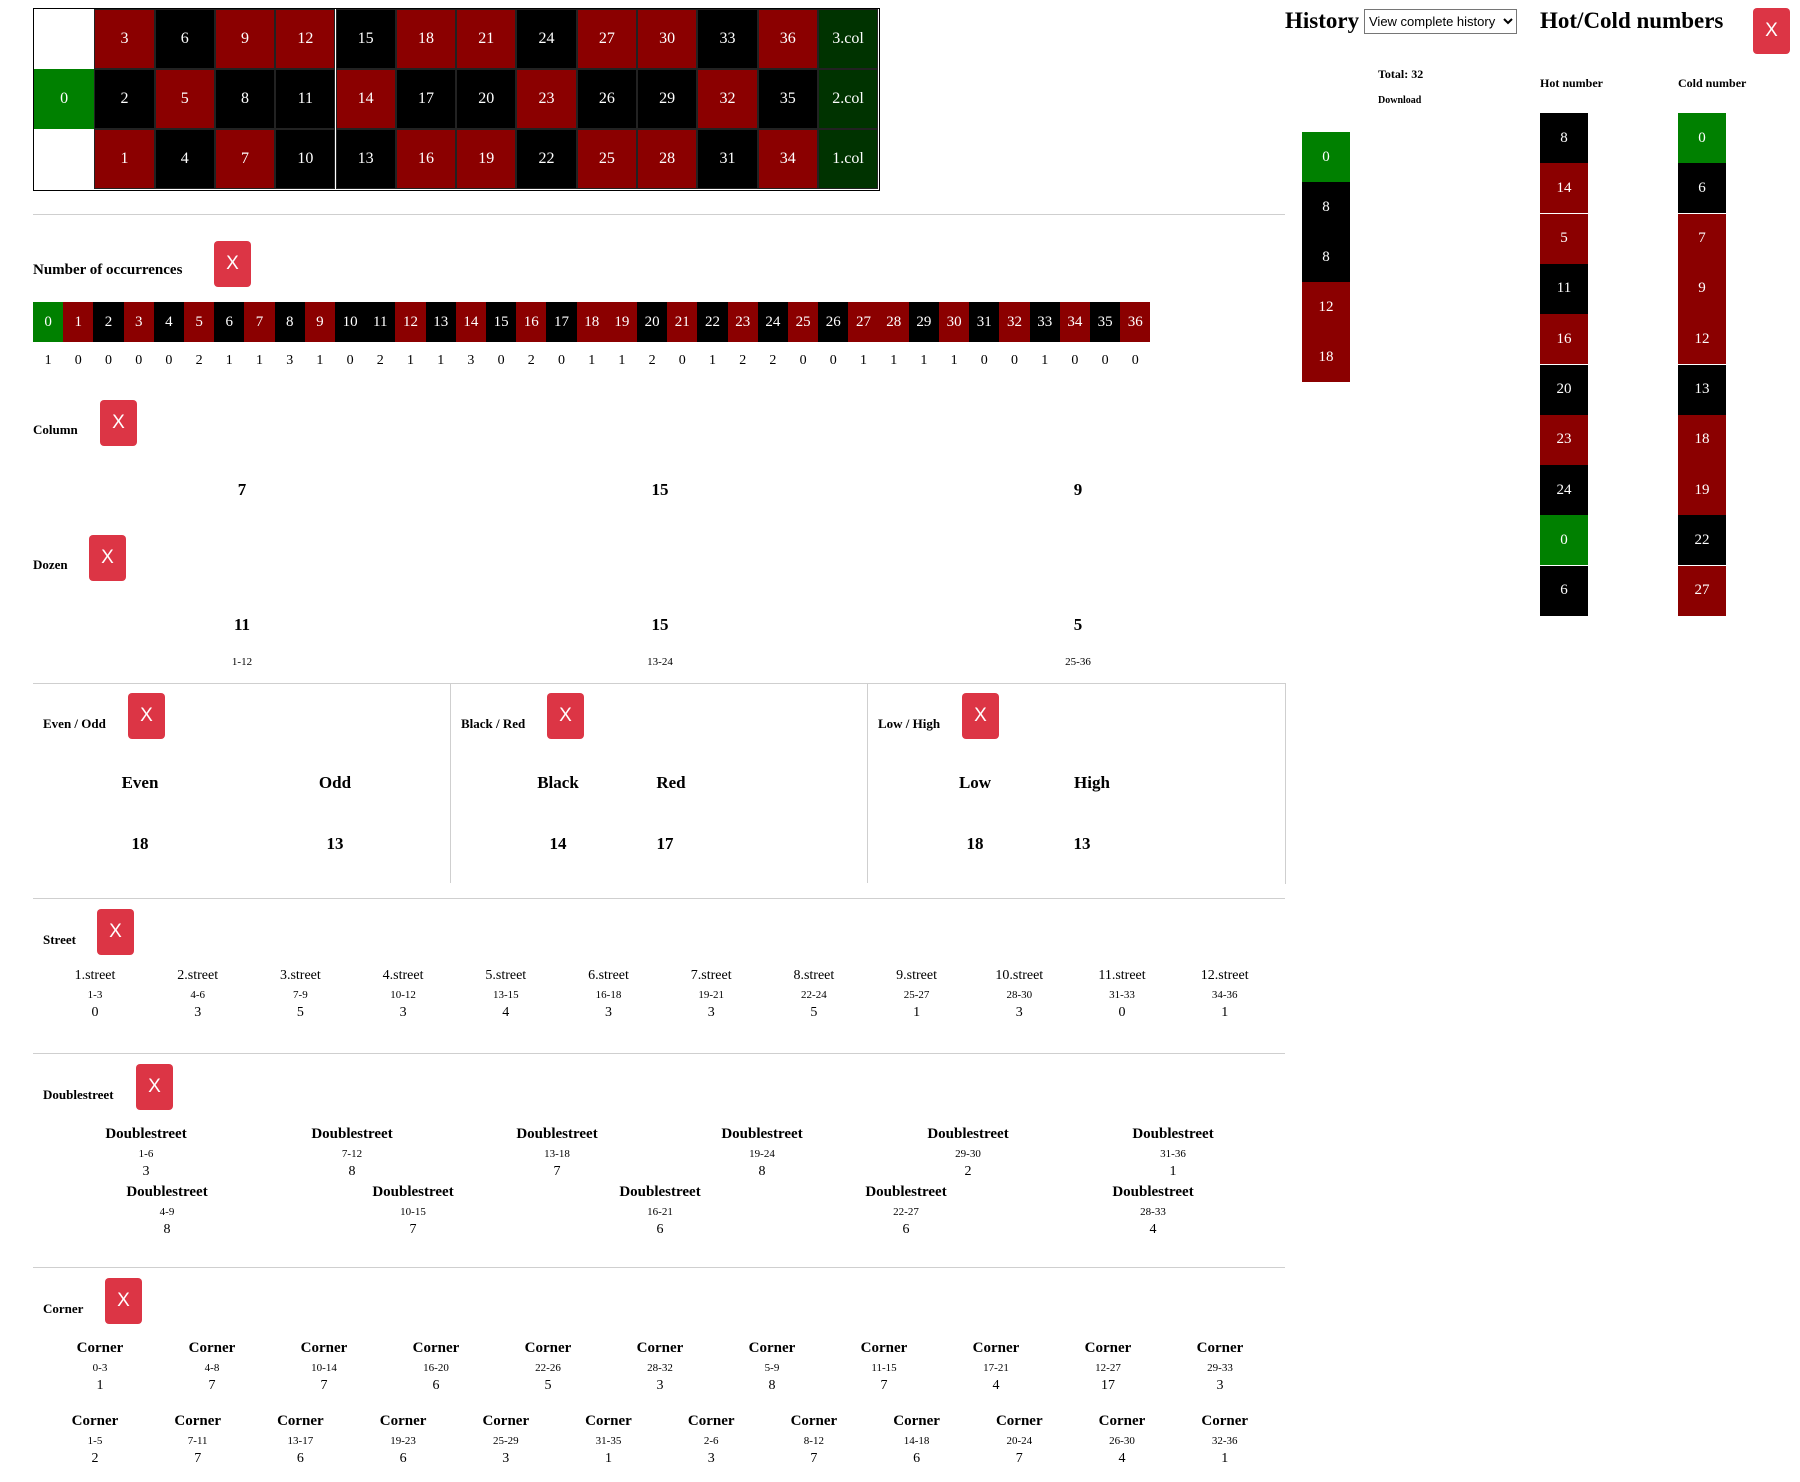 The height and width of the screenshot is (1482, 1800). I want to click on board-number-cell: 3, so click(124, 39).